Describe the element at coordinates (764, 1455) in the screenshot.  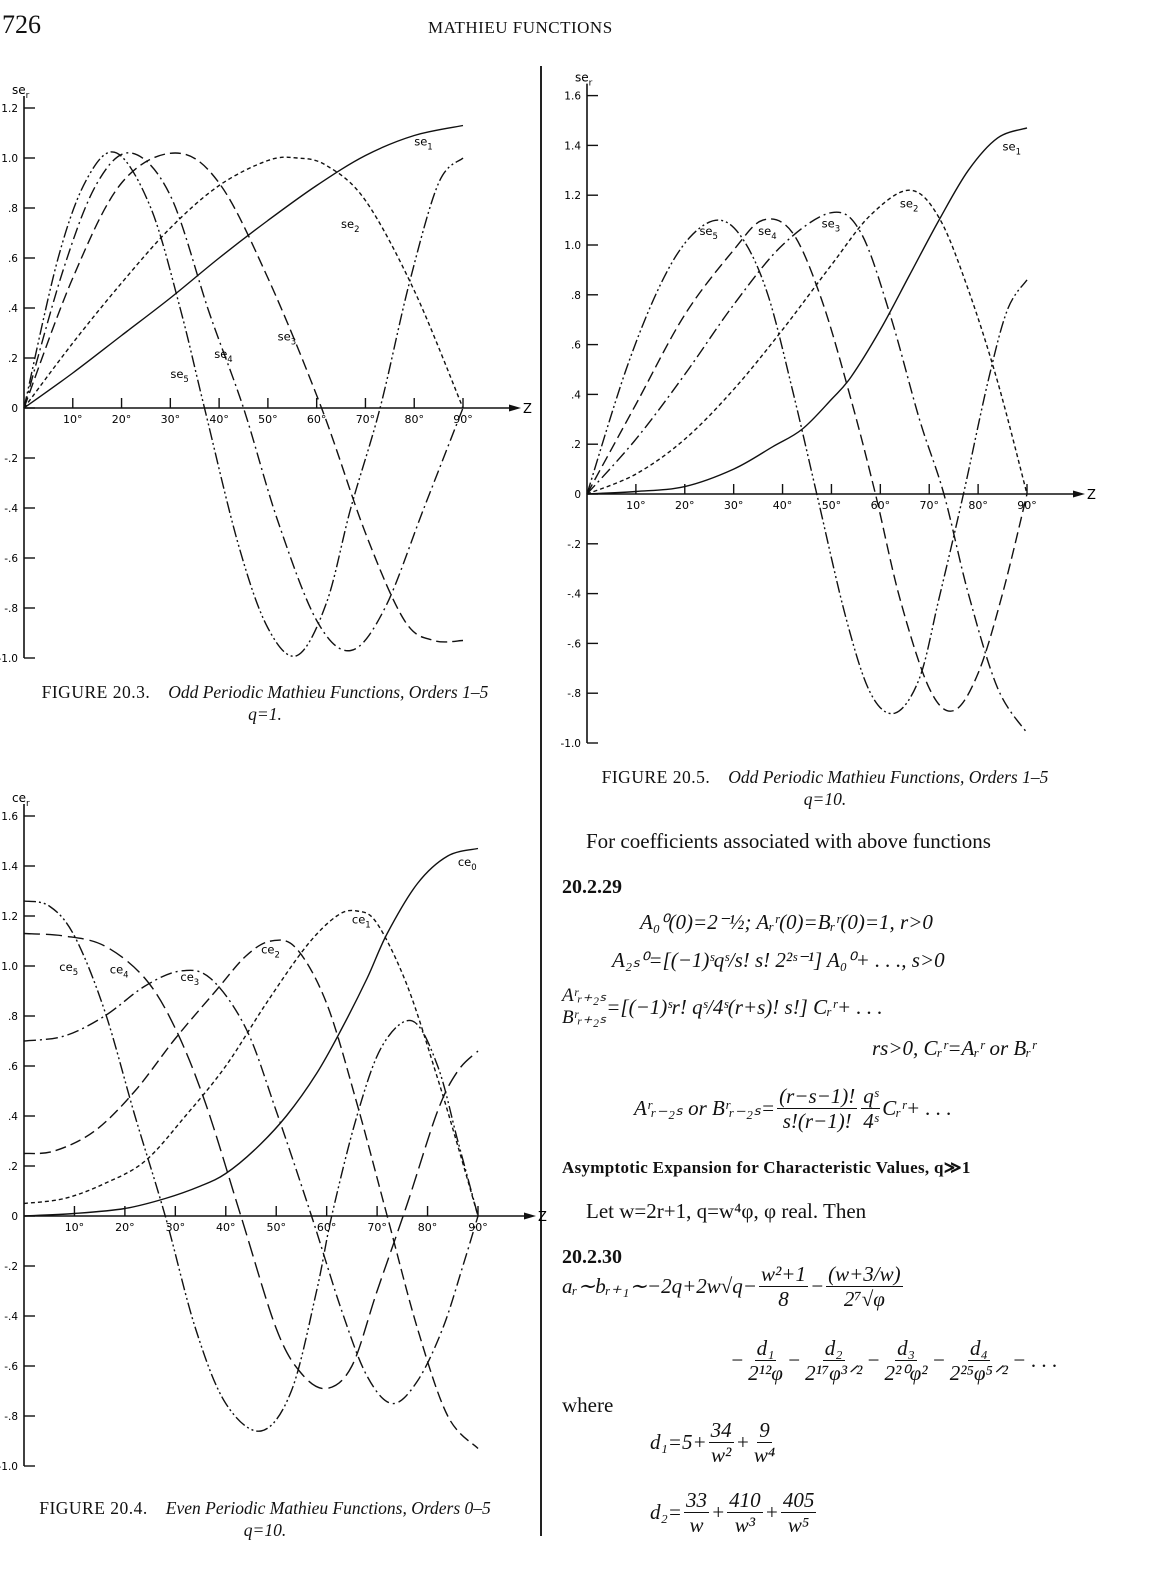
I see `denominator: w⁴` at that location.